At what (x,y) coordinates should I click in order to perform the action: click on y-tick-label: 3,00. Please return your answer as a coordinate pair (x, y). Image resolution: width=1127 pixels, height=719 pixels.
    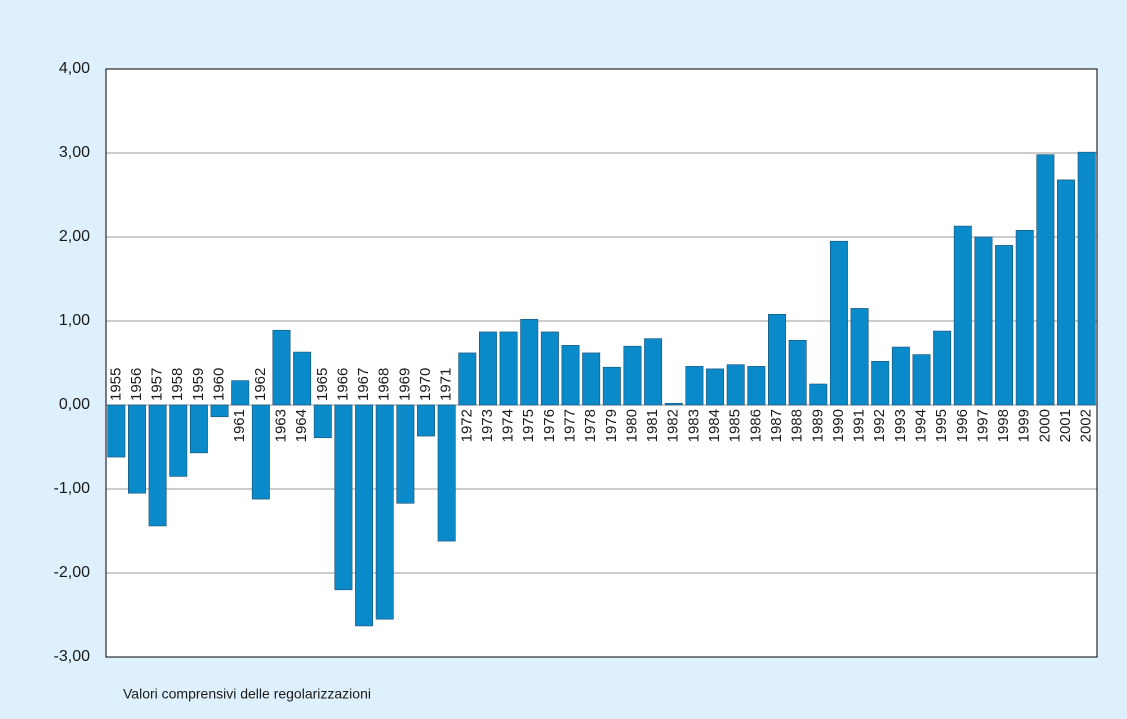
    Looking at the image, I should click on (74, 152).